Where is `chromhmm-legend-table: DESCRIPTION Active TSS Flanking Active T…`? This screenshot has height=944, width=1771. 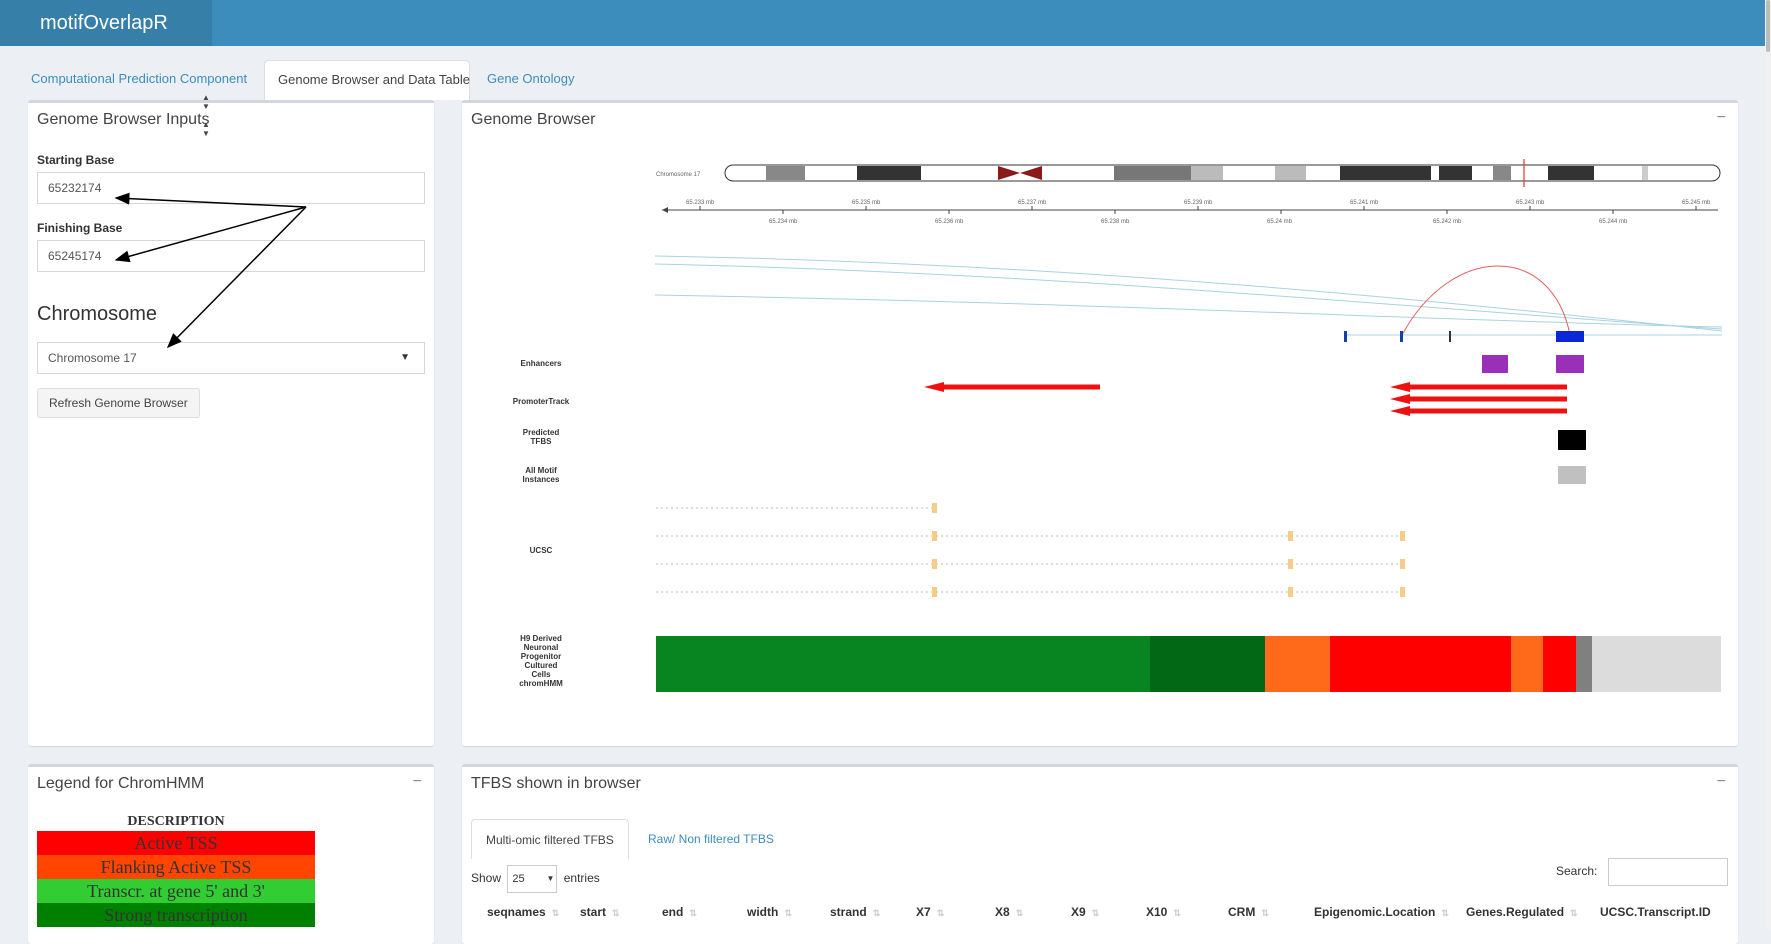 chromhmm-legend-table: DESCRIPTION Active TSS Flanking Active T… is located at coordinates (176, 870).